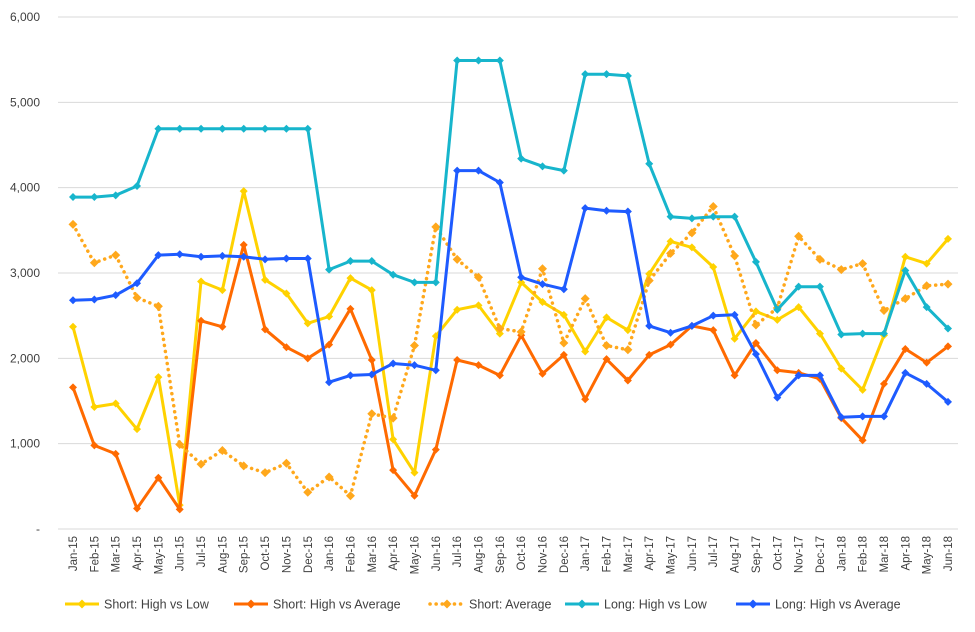  Describe the element at coordinates (479, 554) in the screenshot. I see `x-tick-label: Aug-16` at that location.